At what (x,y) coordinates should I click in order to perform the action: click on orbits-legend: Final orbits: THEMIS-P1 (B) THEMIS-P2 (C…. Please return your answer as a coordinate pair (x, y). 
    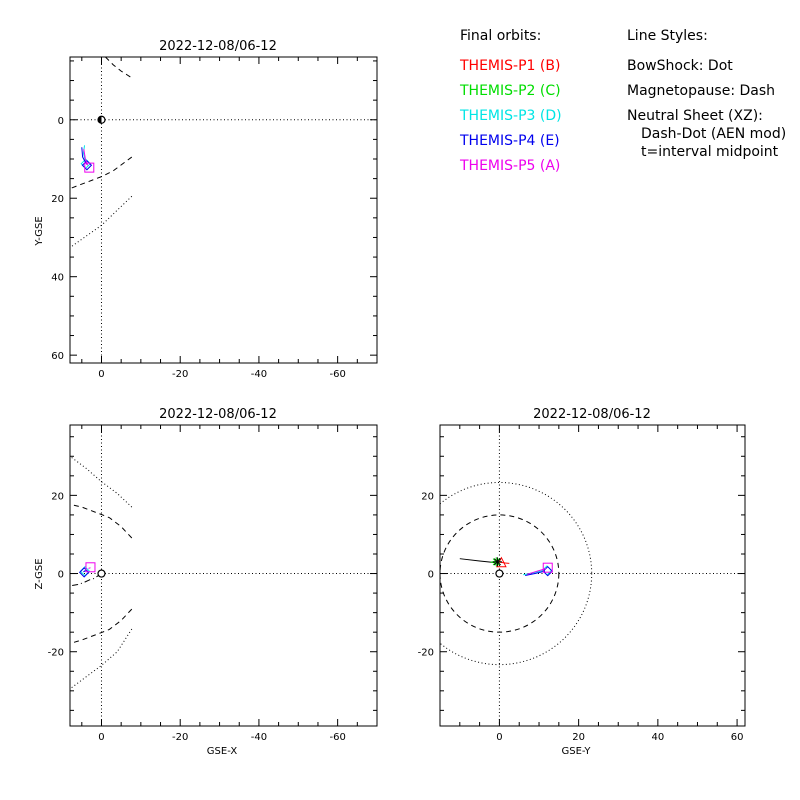
    Looking at the image, I should click on (510, 101).